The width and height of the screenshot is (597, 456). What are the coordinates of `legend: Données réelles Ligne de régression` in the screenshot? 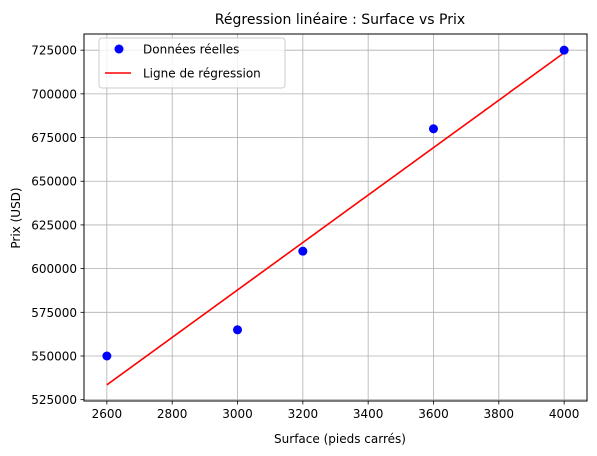 It's located at (192, 63).